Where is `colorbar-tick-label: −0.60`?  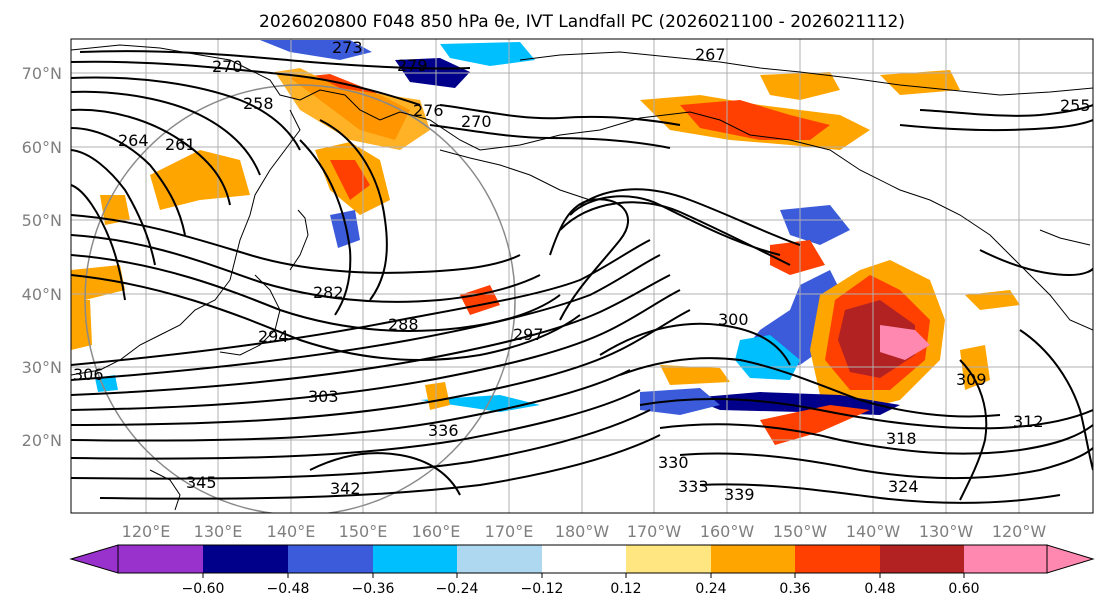
colorbar-tick-label: −0.60 is located at coordinates (203, 589).